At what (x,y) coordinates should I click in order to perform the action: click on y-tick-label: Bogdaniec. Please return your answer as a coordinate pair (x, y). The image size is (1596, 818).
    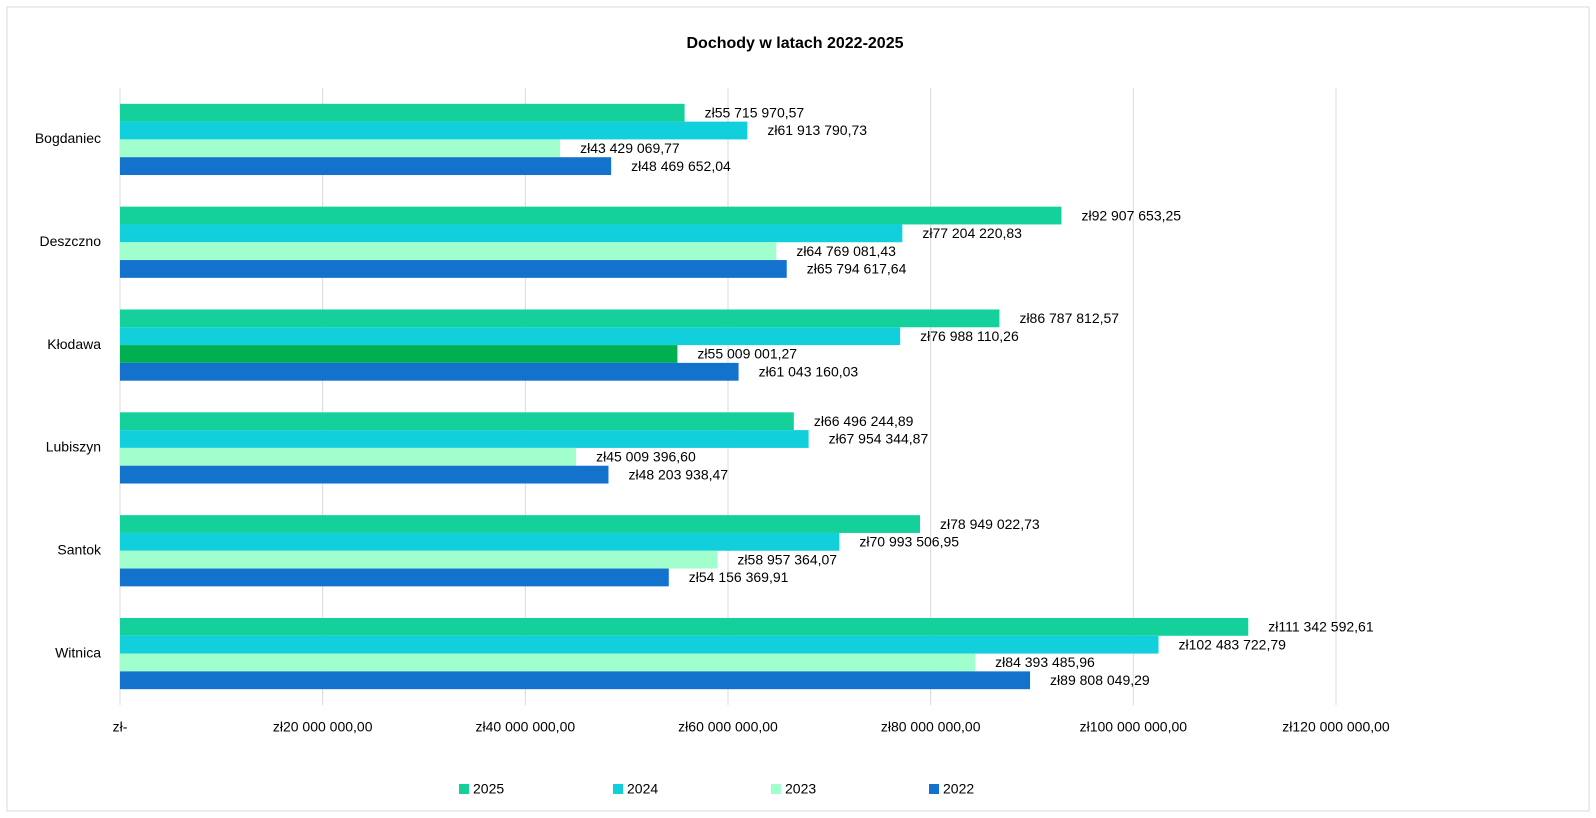
    Looking at the image, I should click on (68, 138).